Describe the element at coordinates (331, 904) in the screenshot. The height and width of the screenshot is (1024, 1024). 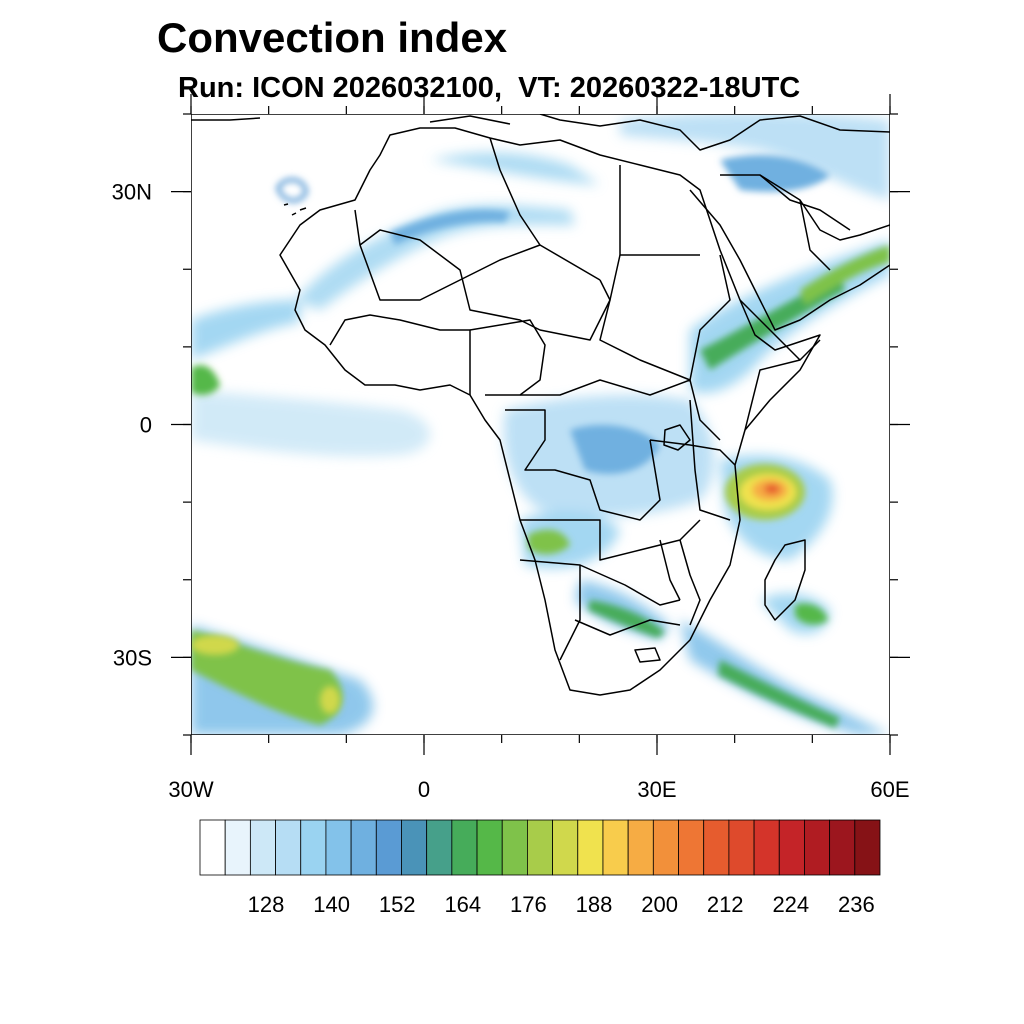
I see `colorbar-label: 140` at that location.